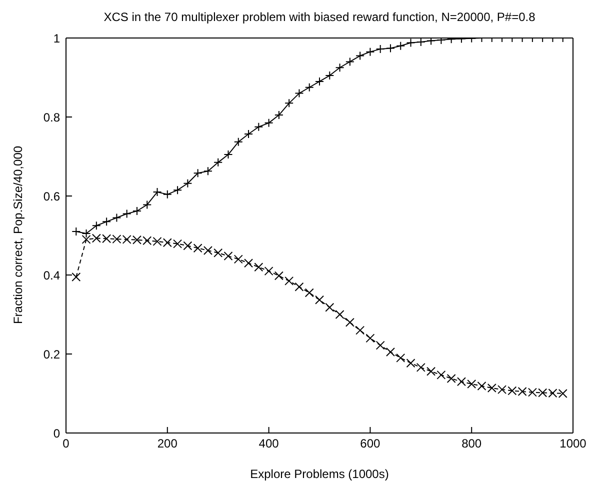  I want to click on x-tick-label: 200, so click(167, 443).